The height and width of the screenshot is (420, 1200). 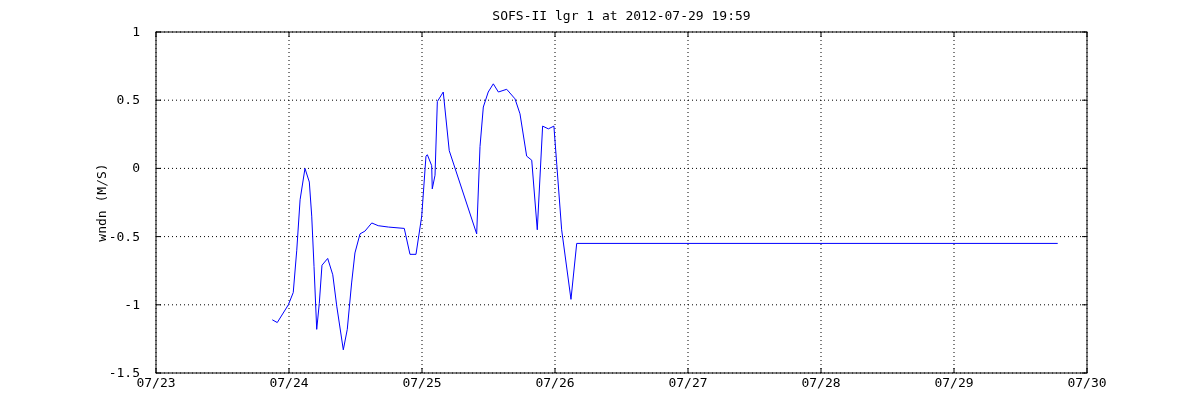 I want to click on x-tick-label: 07/29, so click(x=954, y=382).